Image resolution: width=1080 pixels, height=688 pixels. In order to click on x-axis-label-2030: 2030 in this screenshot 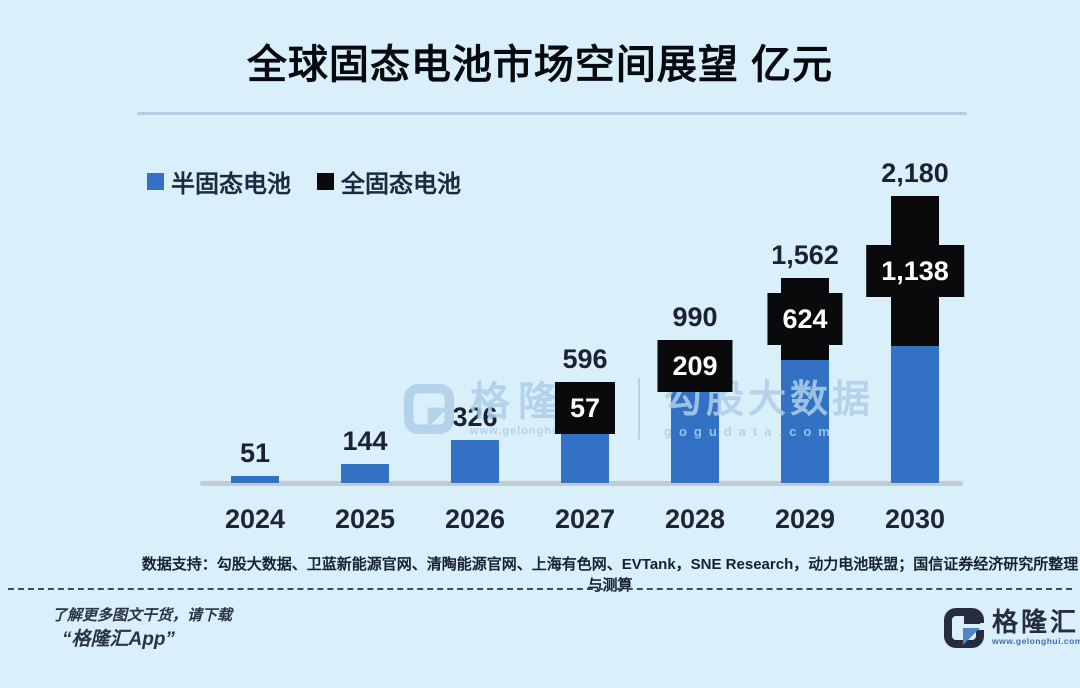, I will do `click(915, 519)`.